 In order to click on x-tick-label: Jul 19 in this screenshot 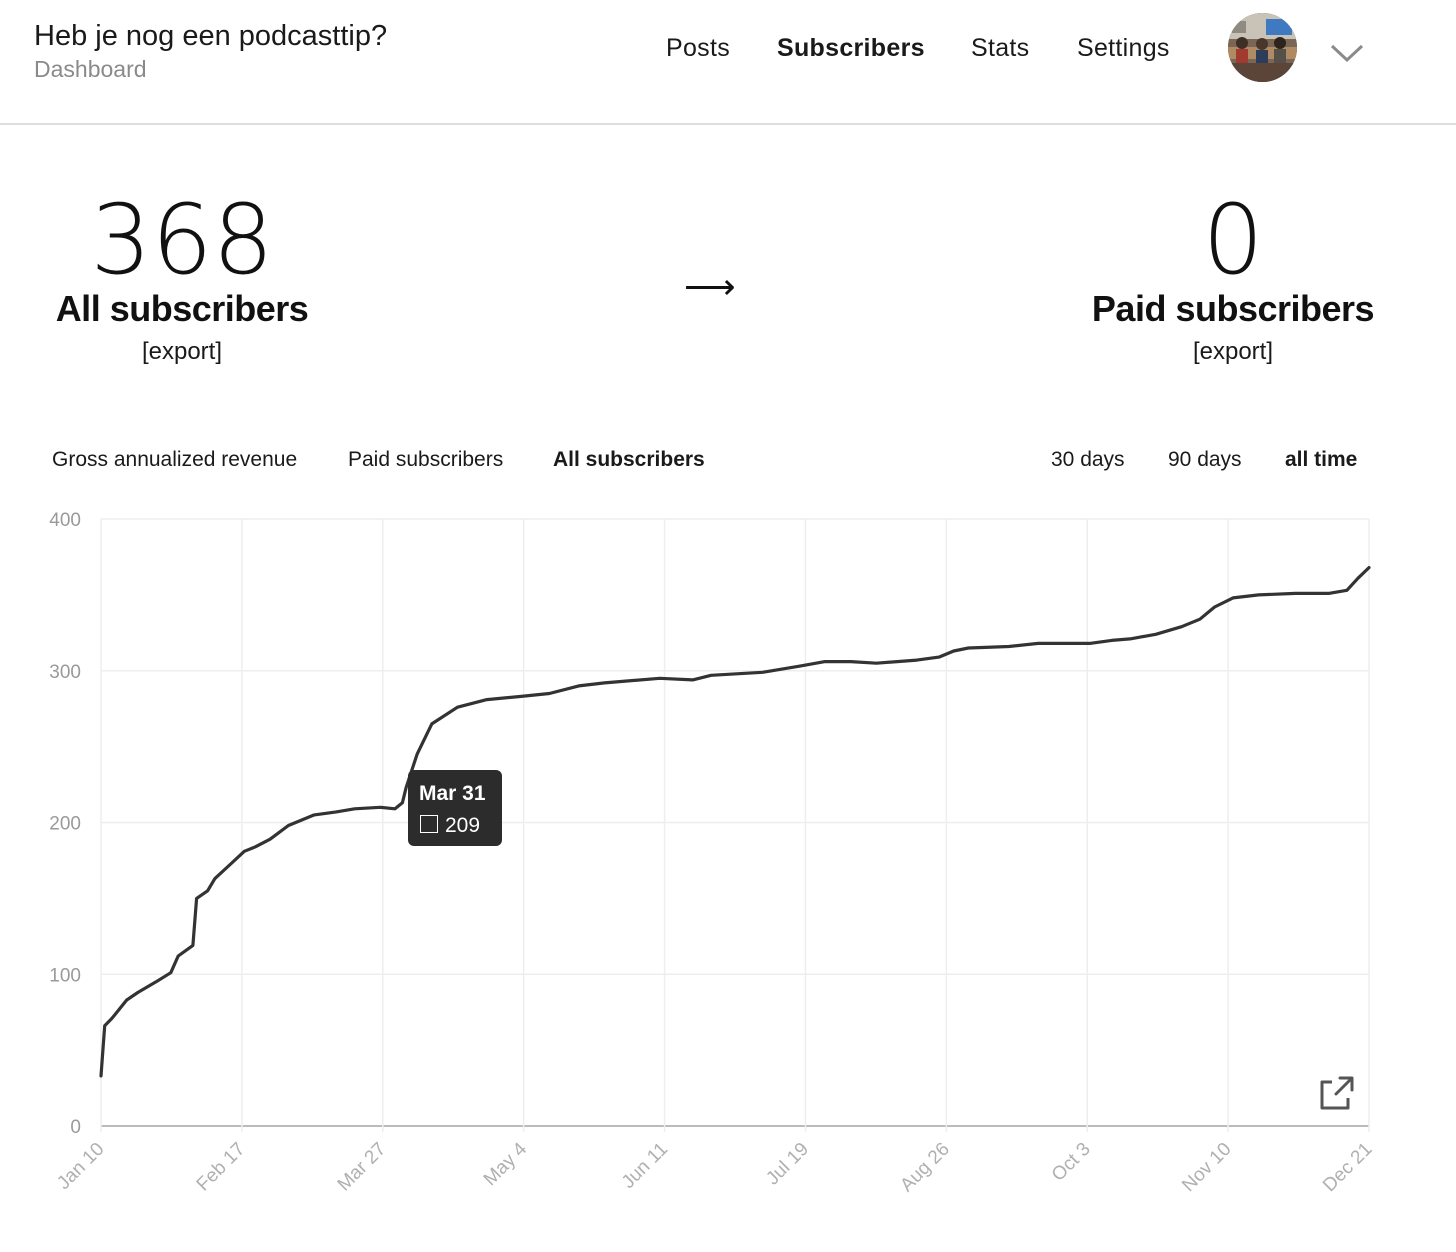, I will do `click(787, 1164)`.